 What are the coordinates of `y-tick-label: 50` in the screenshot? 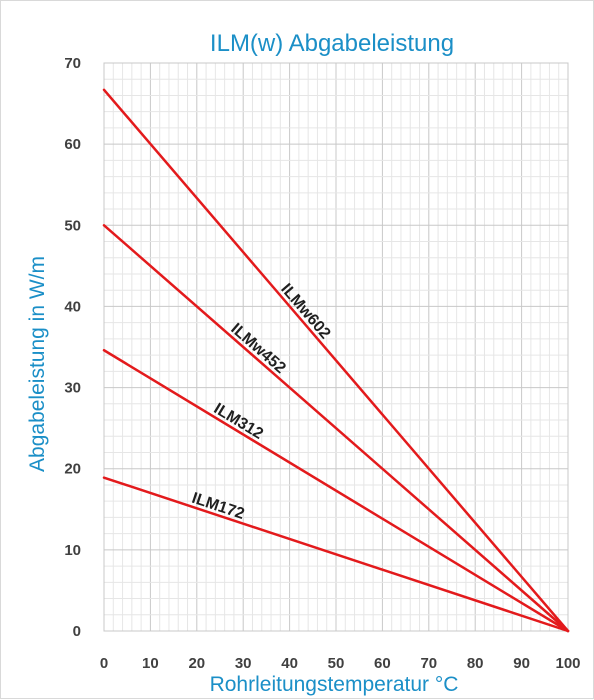 It's located at (72, 225).